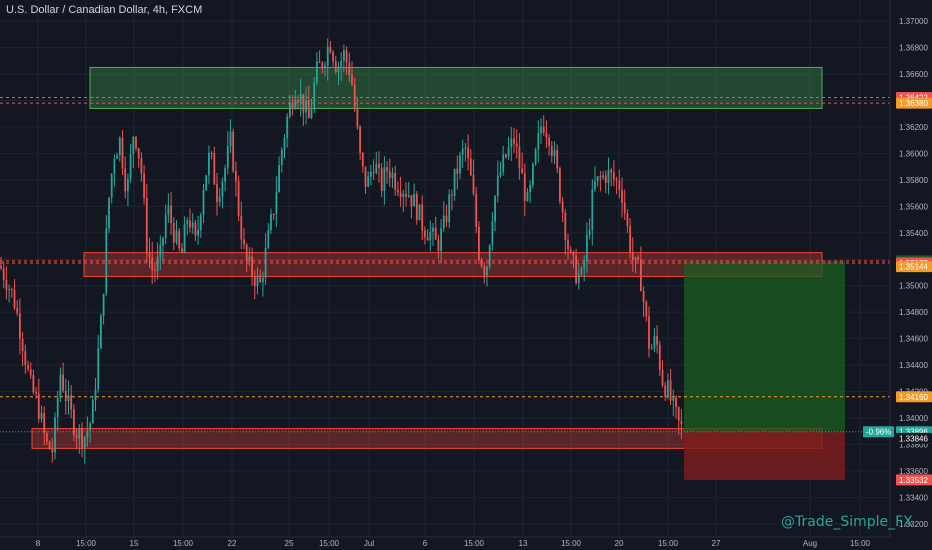 This screenshot has width=932, height=550. What do you see at coordinates (913, 103) in the screenshot?
I see `price-label-text: 1.36380` at bounding box center [913, 103].